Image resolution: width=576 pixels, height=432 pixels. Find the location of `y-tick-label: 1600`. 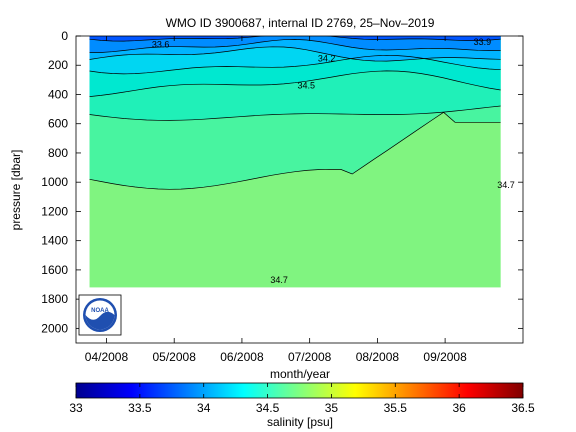

y-tick-label: 1600 is located at coordinates (54, 270).